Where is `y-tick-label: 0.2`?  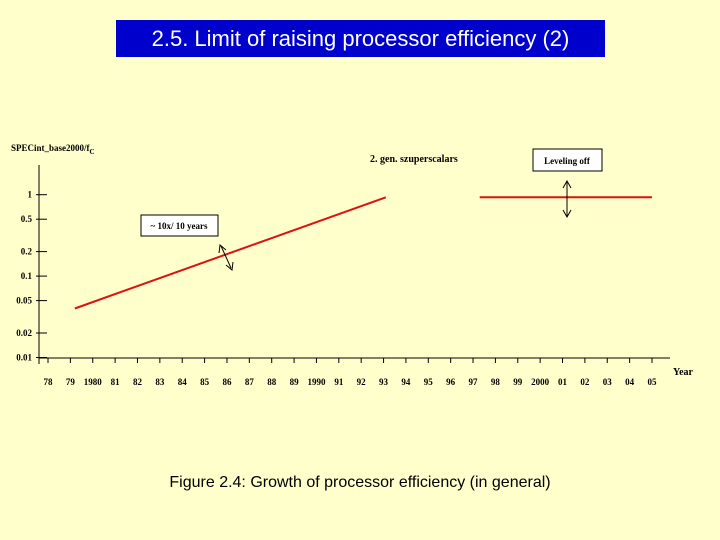 y-tick-label: 0.2 is located at coordinates (27, 252).